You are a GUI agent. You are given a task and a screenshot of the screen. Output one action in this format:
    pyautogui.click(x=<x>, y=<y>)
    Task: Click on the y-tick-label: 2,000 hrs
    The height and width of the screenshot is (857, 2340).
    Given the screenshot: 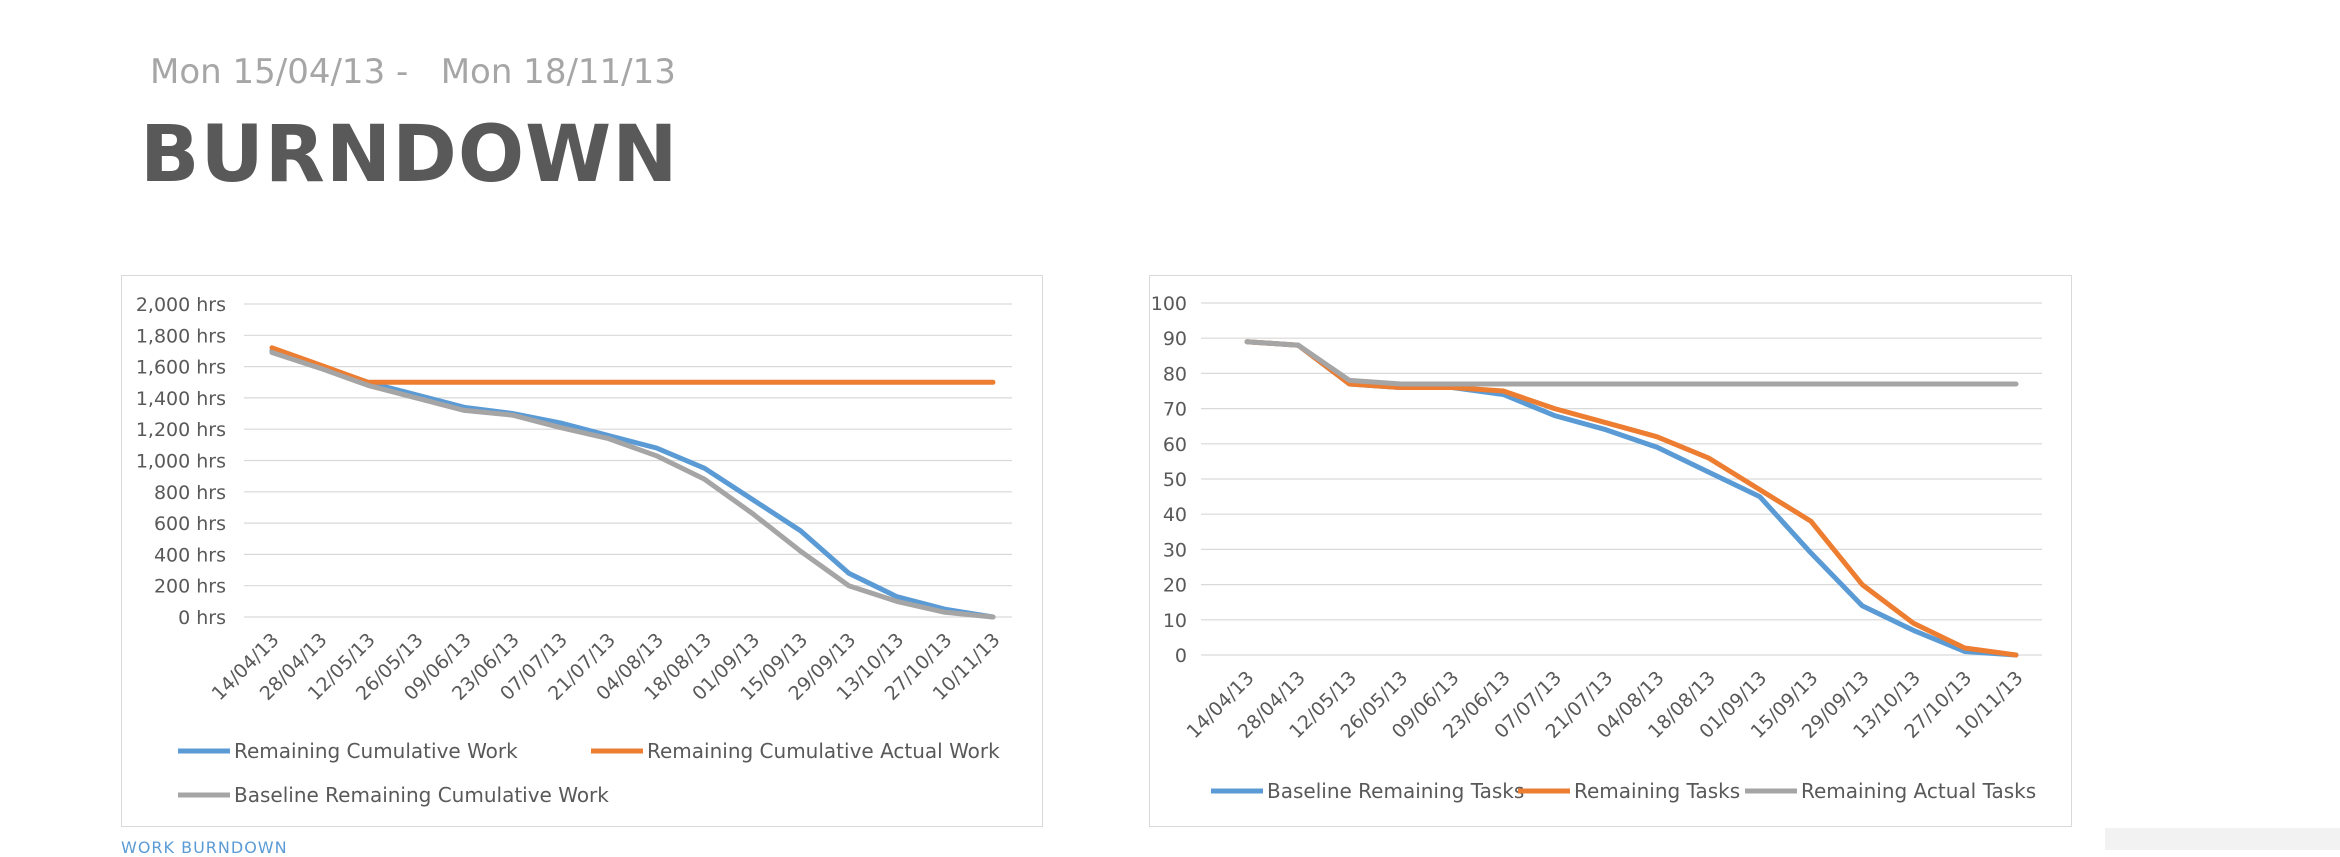 What is the action you would take?
    pyautogui.click(x=181, y=305)
    